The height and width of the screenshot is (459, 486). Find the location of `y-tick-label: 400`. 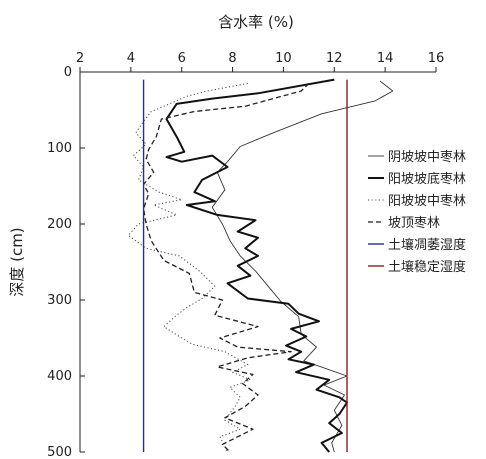

y-tick-label: 400 is located at coordinates (59, 376).